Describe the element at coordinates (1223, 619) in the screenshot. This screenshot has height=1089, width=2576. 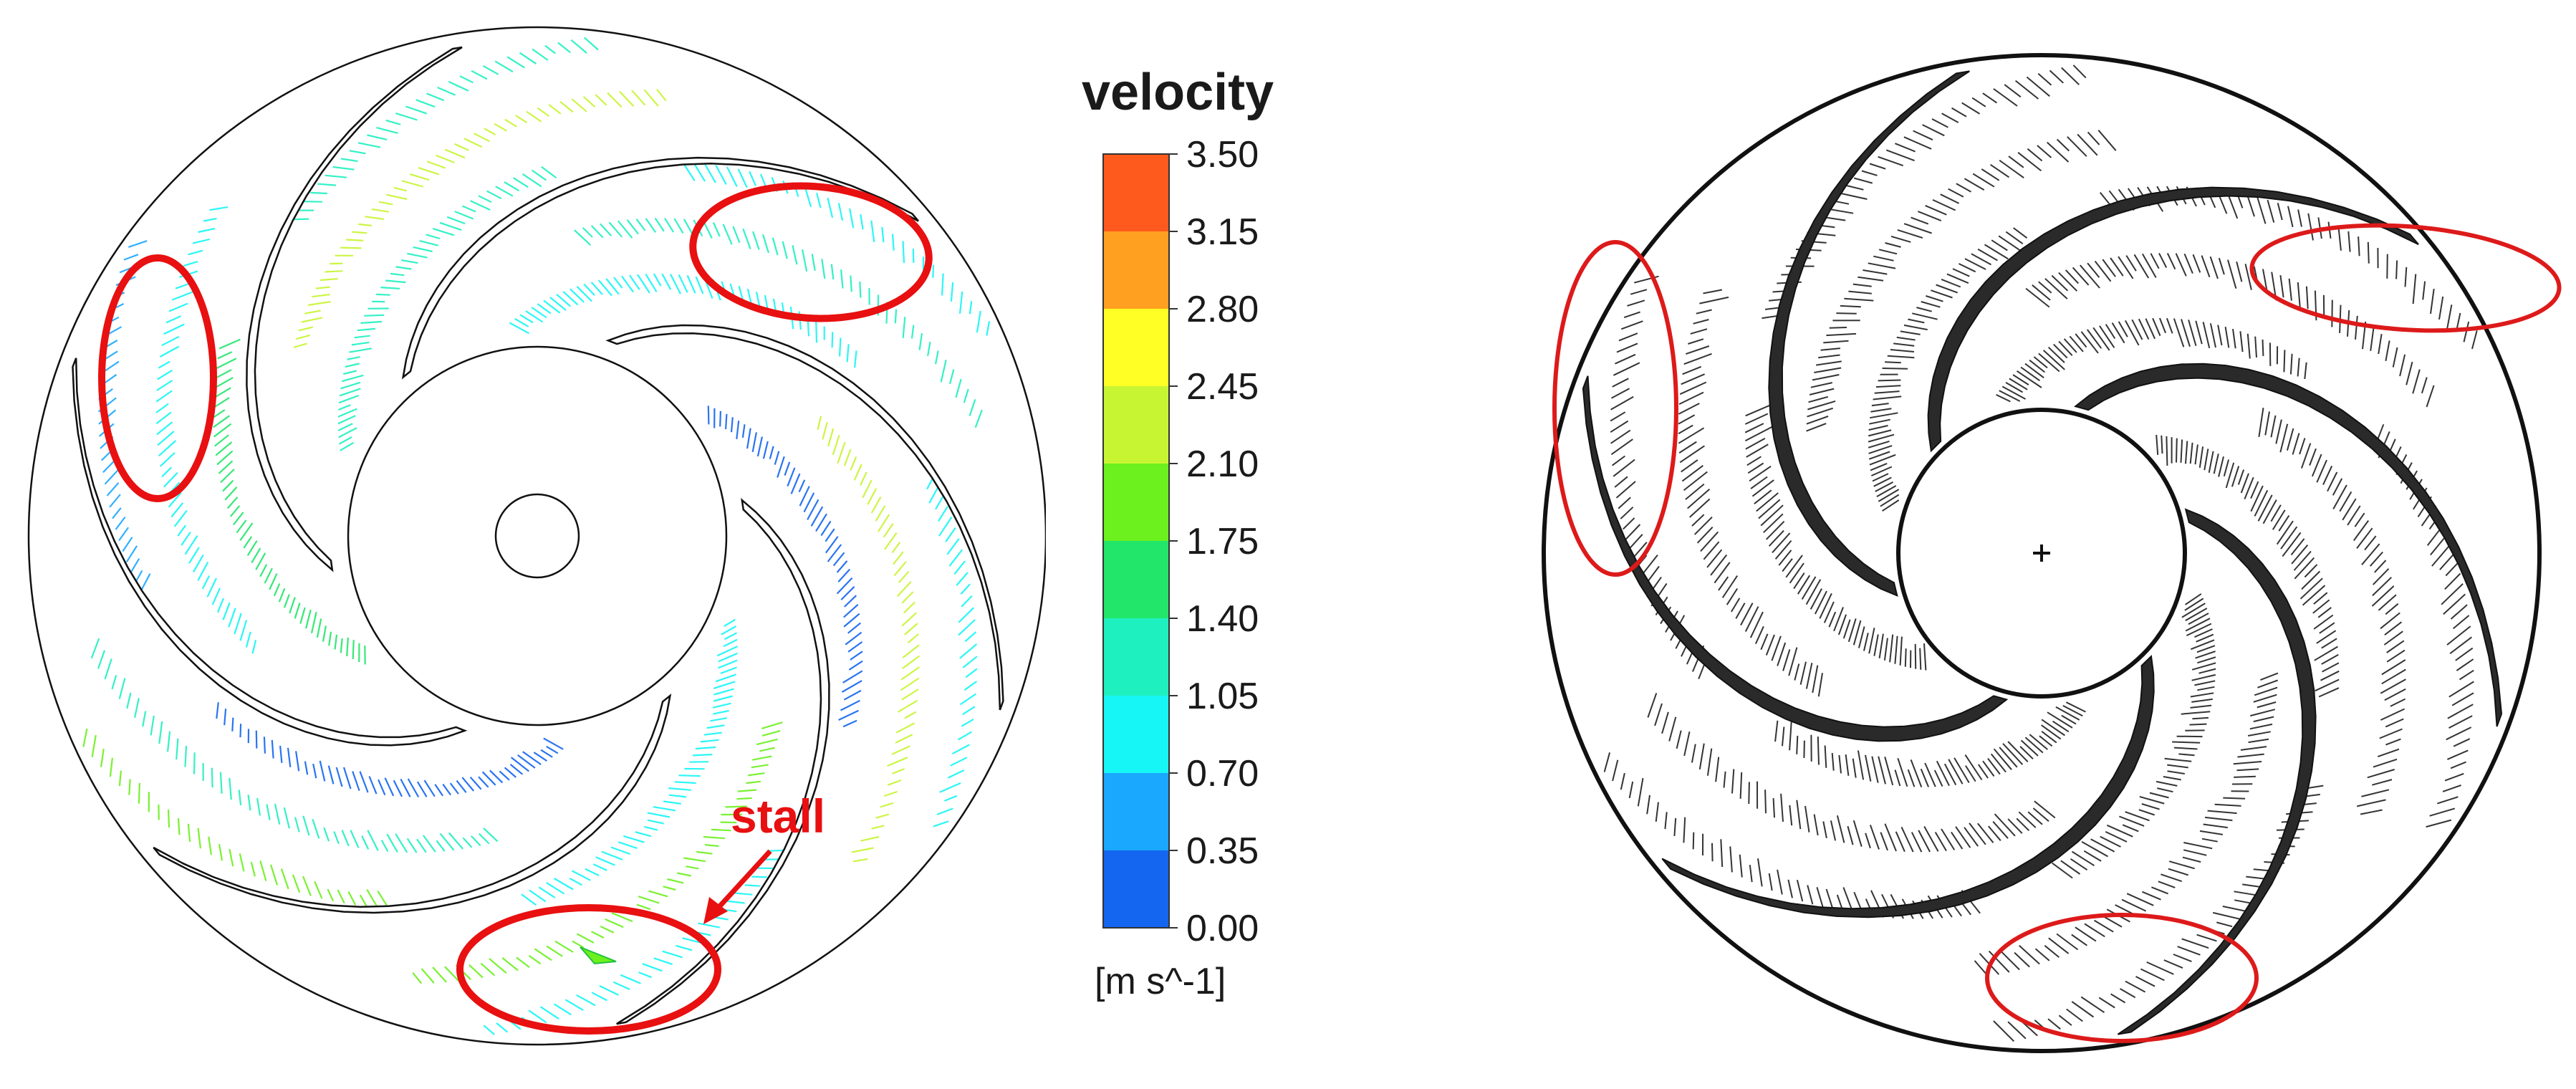
I see `legend-tick-label: 1.40` at that location.